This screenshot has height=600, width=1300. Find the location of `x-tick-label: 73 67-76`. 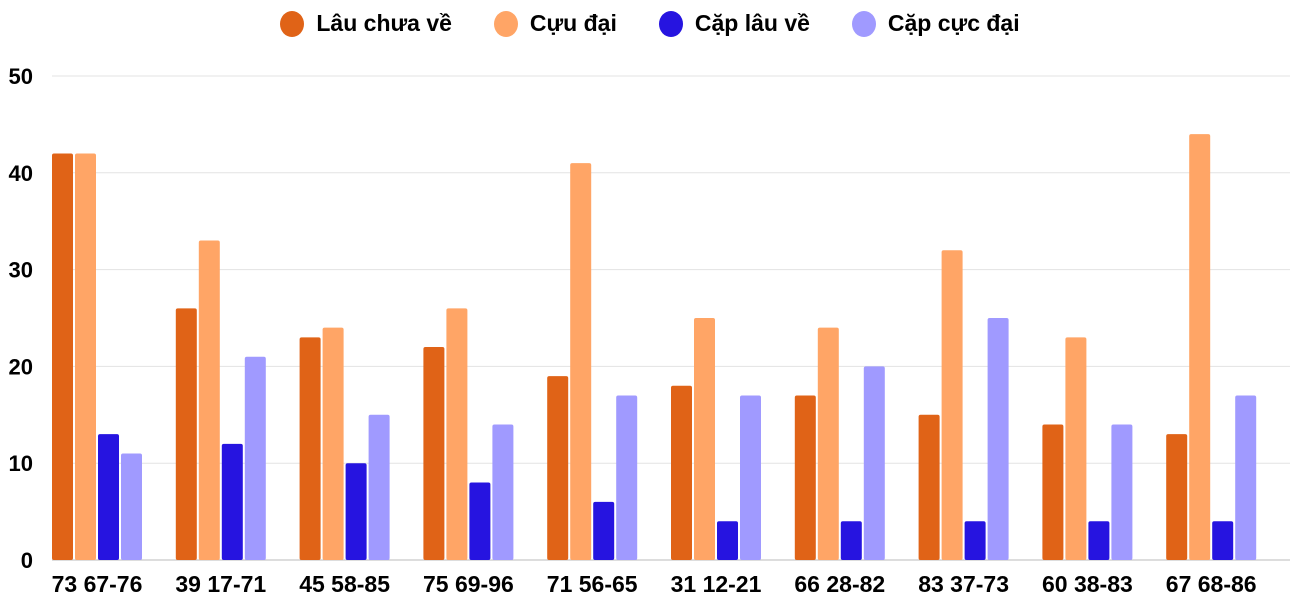

x-tick-label: 73 67-76 is located at coordinates (97, 584).